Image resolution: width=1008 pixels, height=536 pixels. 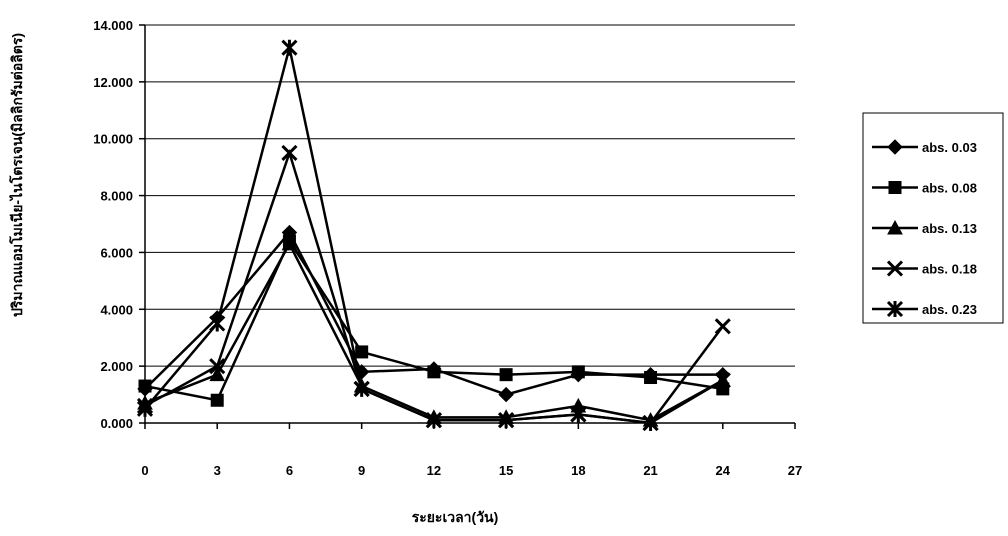 I want to click on y-tick-label: 4.000, so click(x=116, y=309).